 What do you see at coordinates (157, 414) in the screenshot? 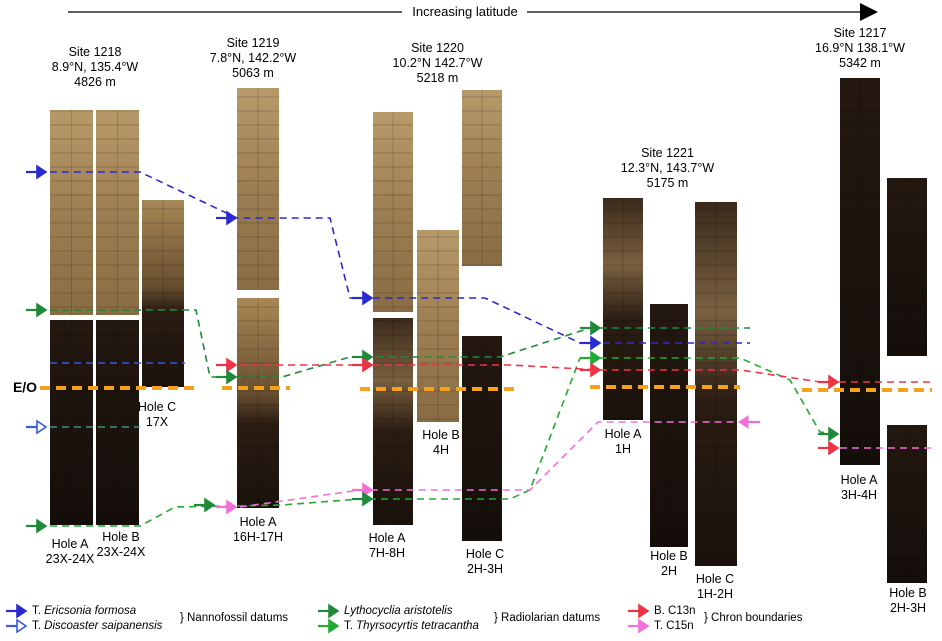
I see `hole-label-1218c: Hole C 17X` at bounding box center [157, 414].